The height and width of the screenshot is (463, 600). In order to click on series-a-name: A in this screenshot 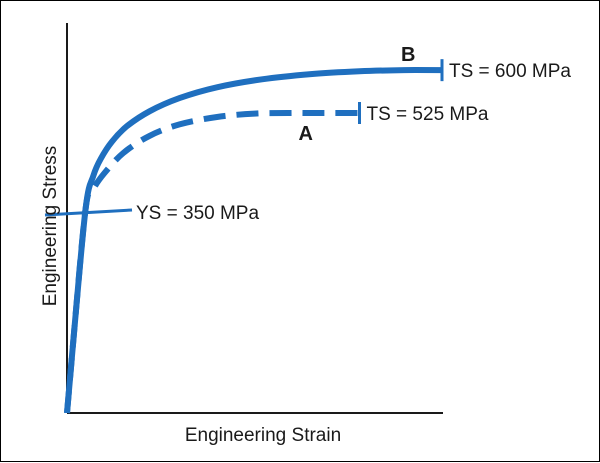, I will do `click(306, 134)`.